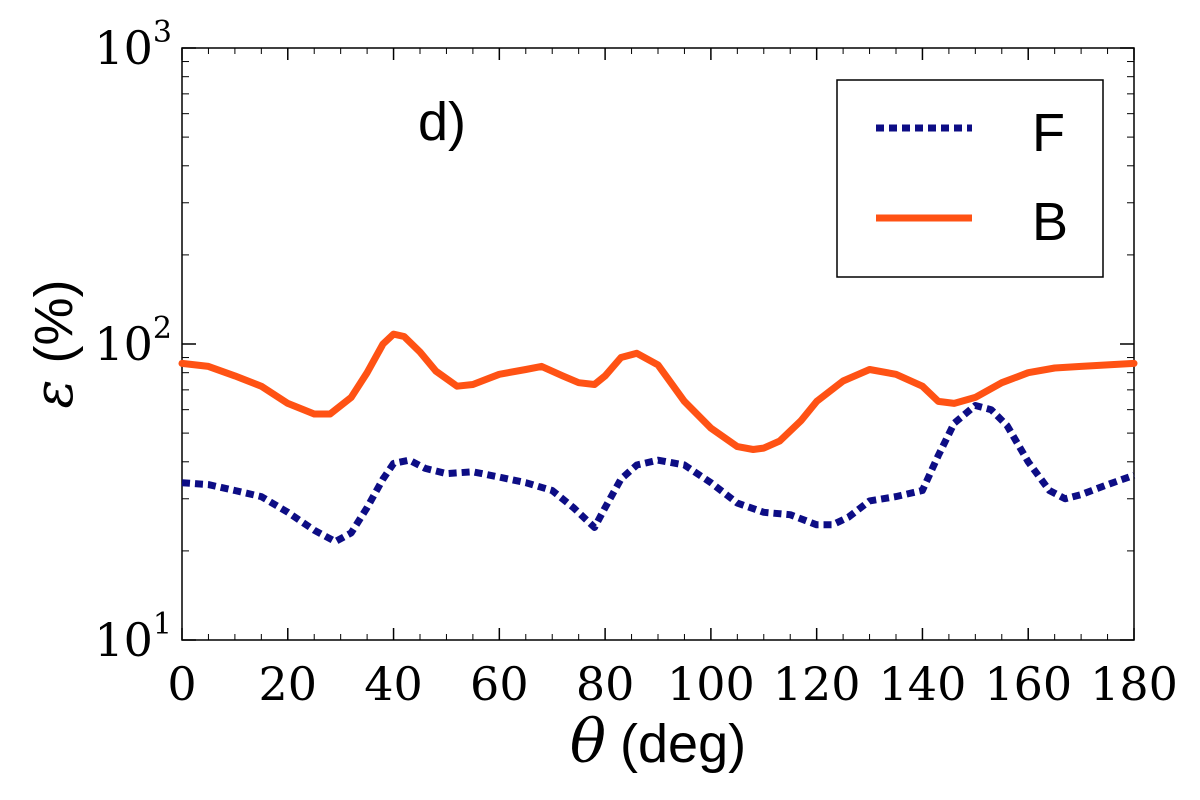 This screenshot has width=1200, height=800. Describe the element at coordinates (658, 391) in the screenshot. I see `series-line-b` at that location.